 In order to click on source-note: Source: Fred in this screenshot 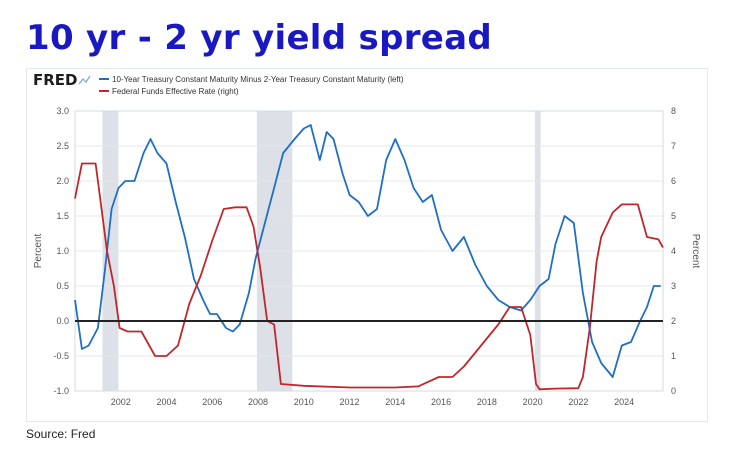, I will do `click(61, 434)`.